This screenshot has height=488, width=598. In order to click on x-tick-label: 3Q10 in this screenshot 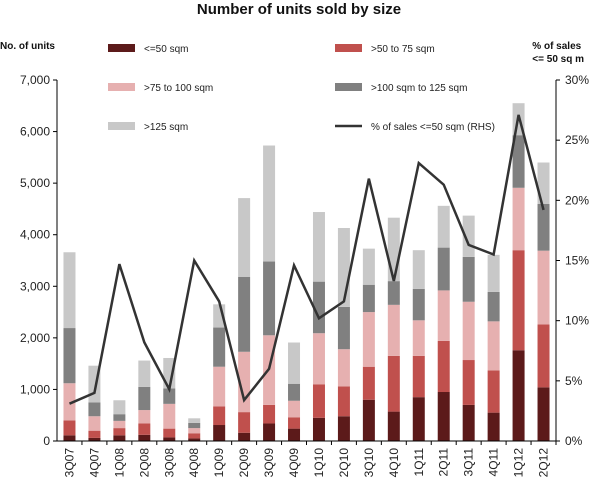, I will do `click(369, 463)`.